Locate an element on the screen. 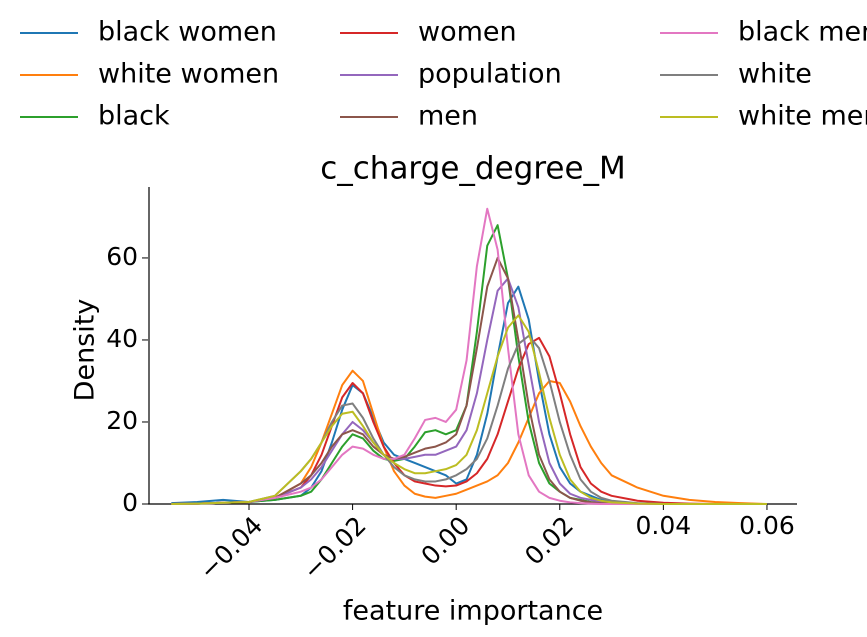 This screenshot has width=867, height=637. legend-label: population is located at coordinates (490, 74).